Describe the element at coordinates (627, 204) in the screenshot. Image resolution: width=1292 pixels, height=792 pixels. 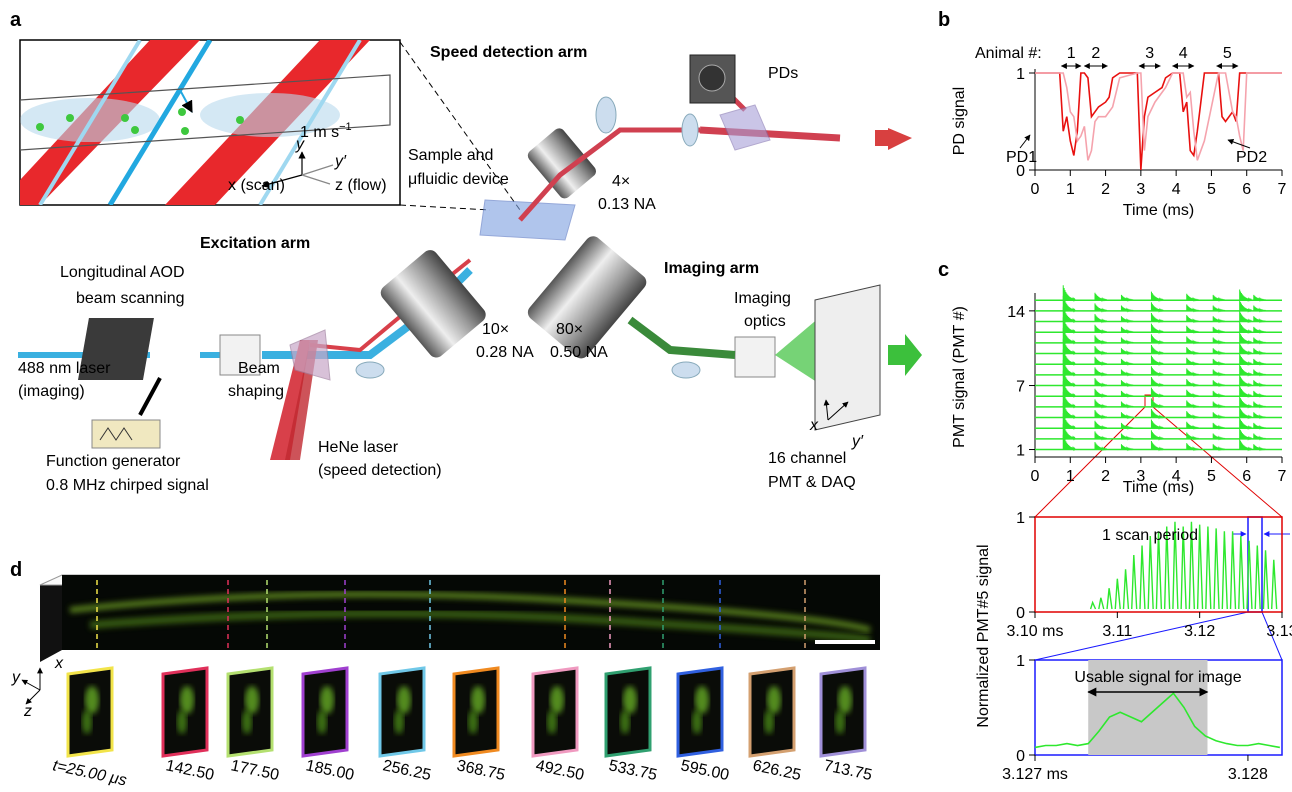
I see `label: 0.13 NA` at that location.